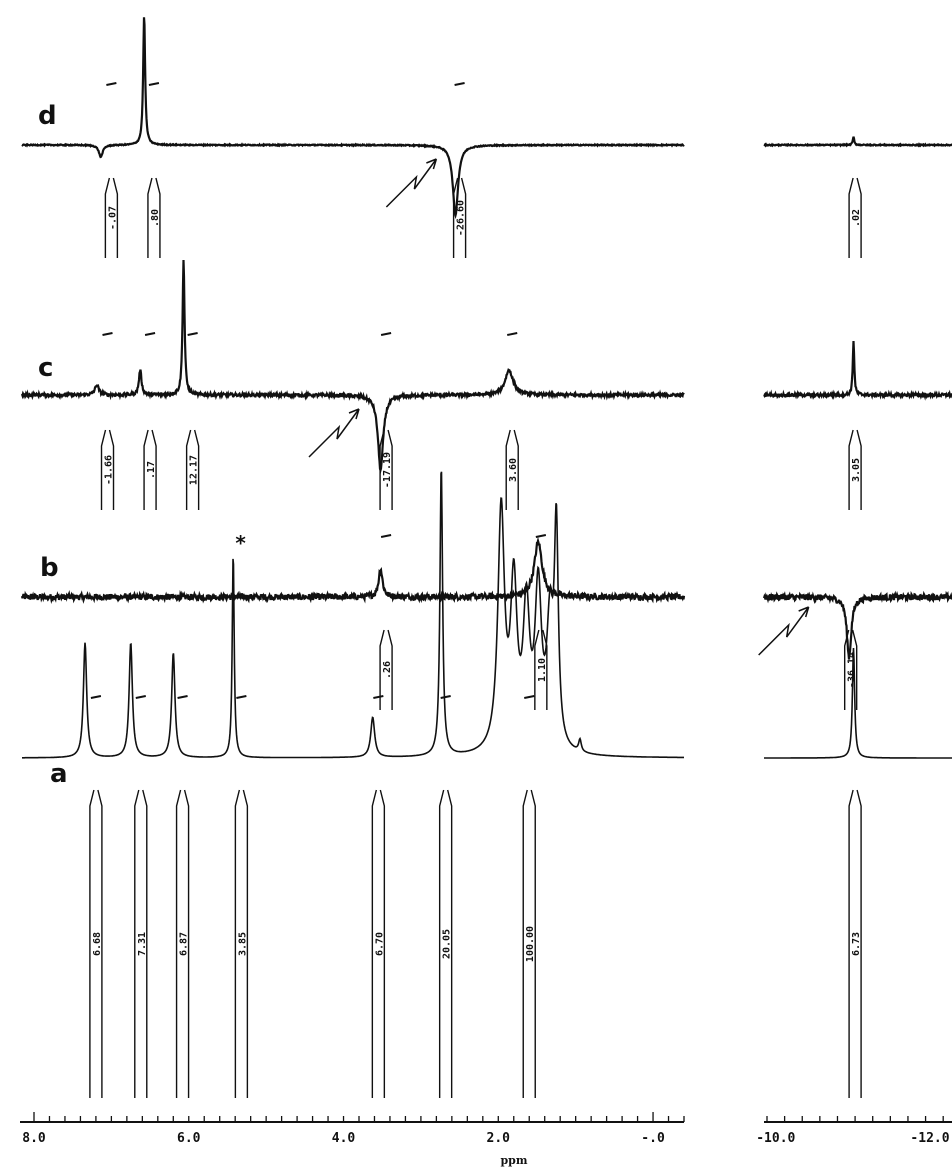  I want to click on x-axis-unit: ppm, so click(513, 1160).